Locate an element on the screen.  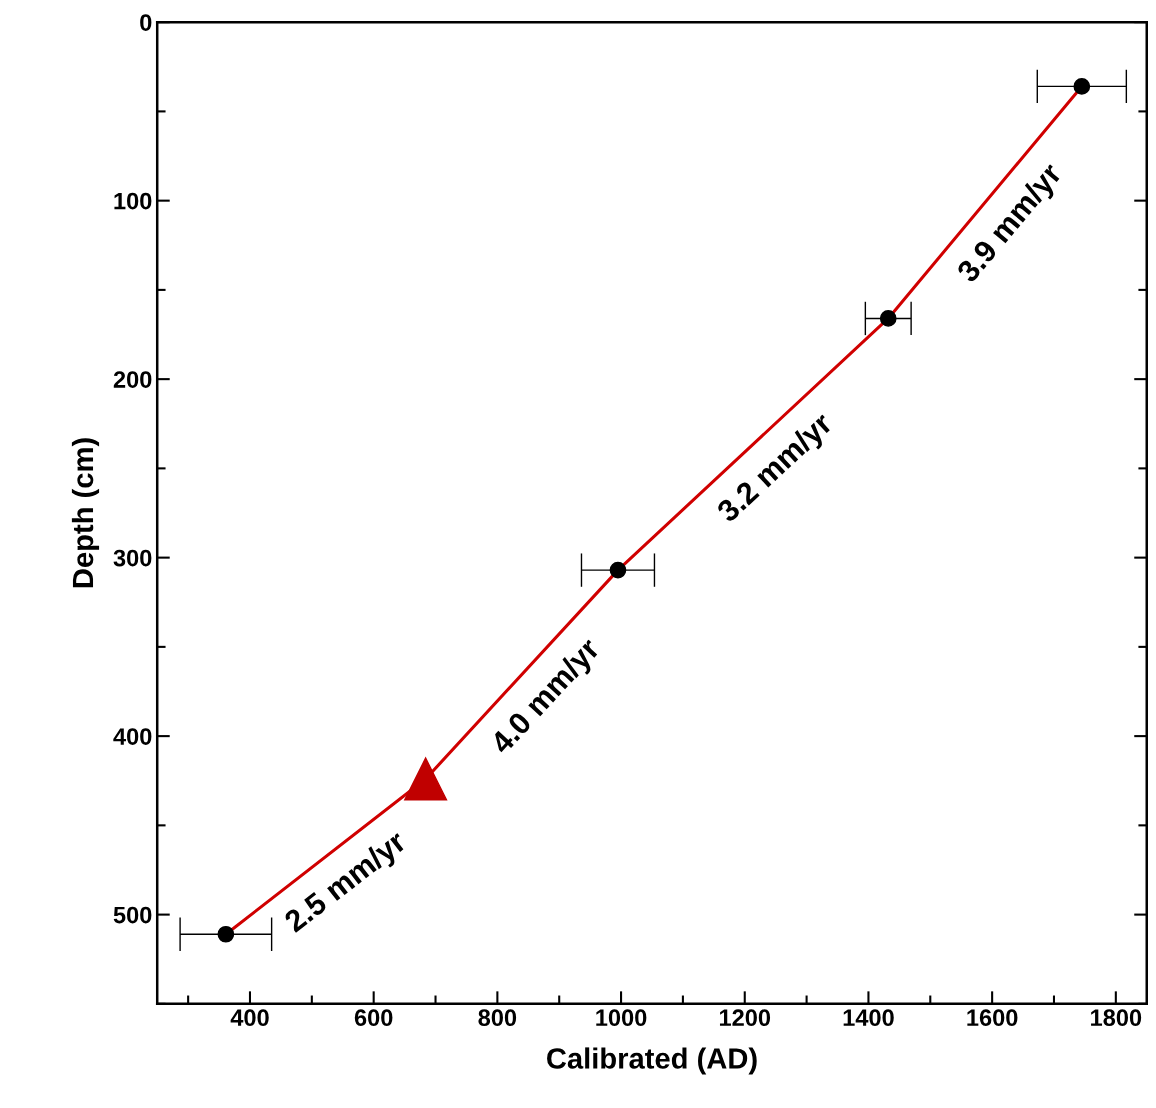
x-tick-label: 1200 is located at coordinates (745, 1018).